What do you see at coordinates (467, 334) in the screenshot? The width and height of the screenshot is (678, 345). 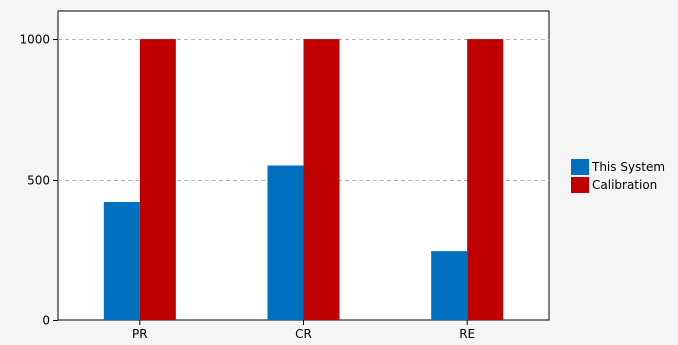 I see `x-tick-label-re: RE` at bounding box center [467, 334].